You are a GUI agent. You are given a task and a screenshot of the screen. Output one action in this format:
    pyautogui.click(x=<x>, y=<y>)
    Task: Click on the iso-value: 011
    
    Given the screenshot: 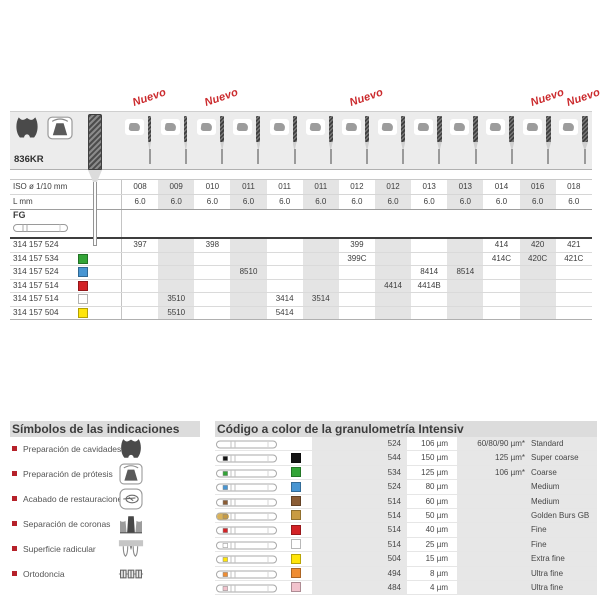 What is the action you would take?
    pyautogui.click(x=248, y=187)
    